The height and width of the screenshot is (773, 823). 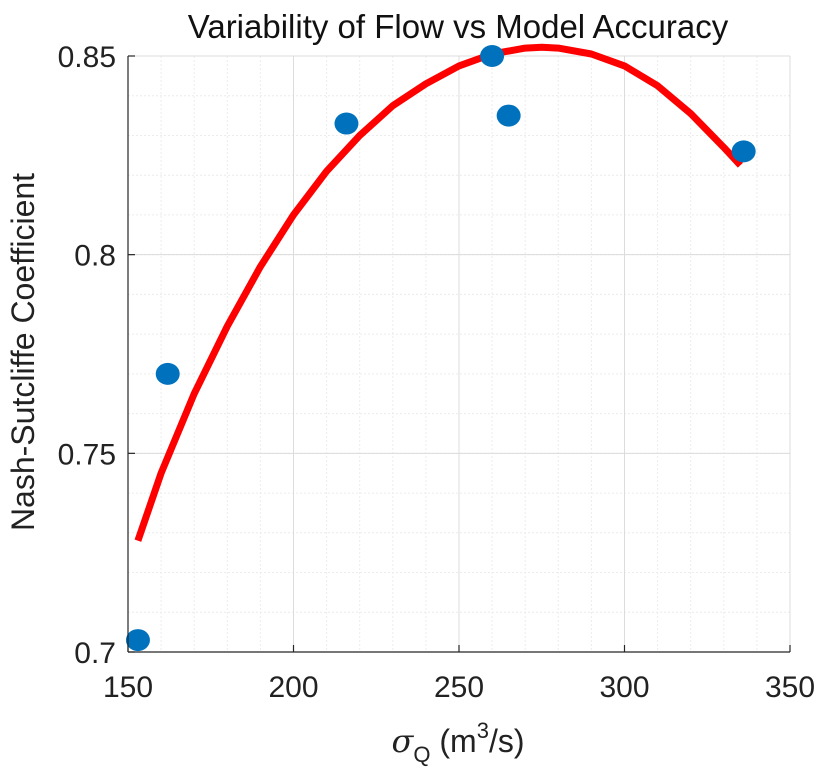 What do you see at coordinates (293, 687) in the screenshot?
I see `x-tick-label: 200` at bounding box center [293, 687].